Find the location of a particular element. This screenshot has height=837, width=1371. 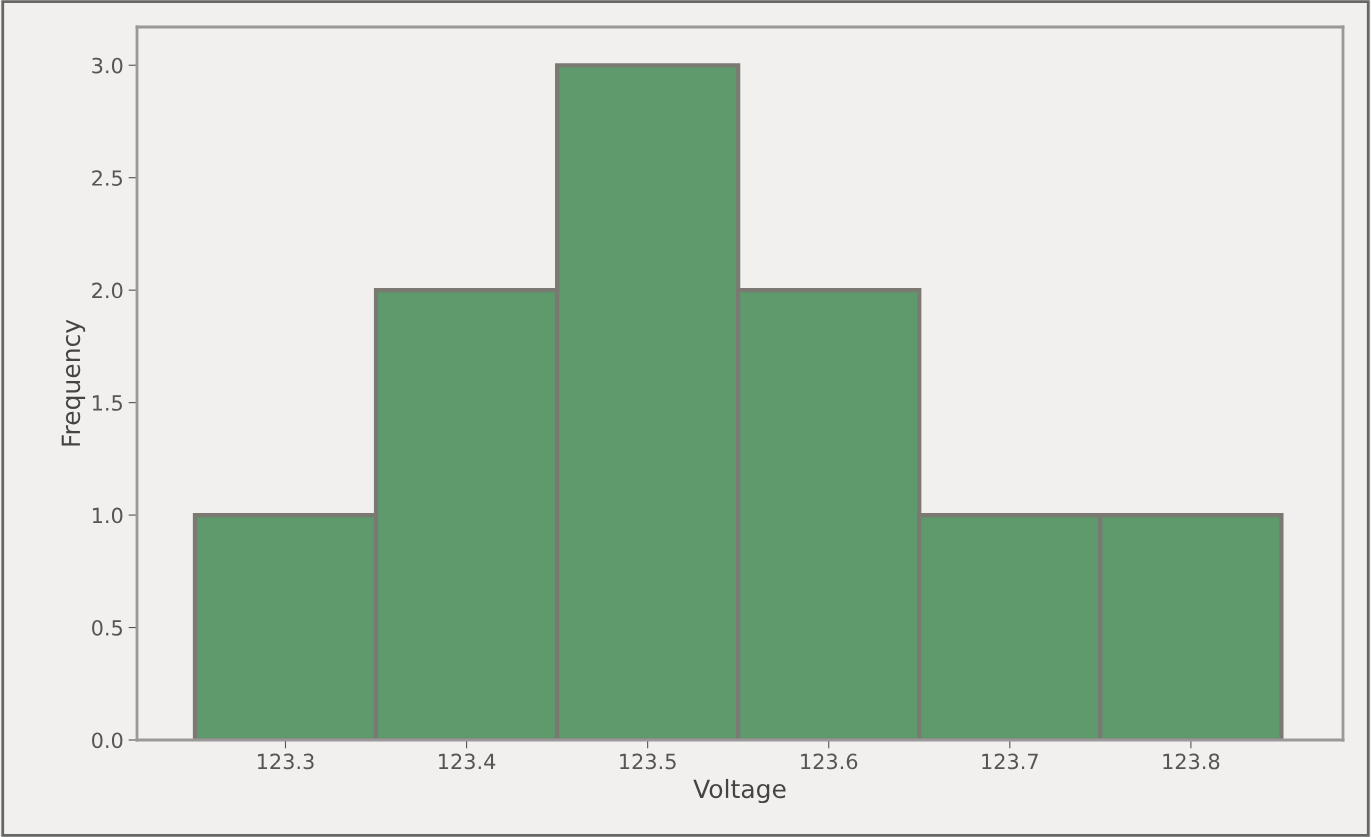

y-tick-label: 3.0 is located at coordinates (107, 65).